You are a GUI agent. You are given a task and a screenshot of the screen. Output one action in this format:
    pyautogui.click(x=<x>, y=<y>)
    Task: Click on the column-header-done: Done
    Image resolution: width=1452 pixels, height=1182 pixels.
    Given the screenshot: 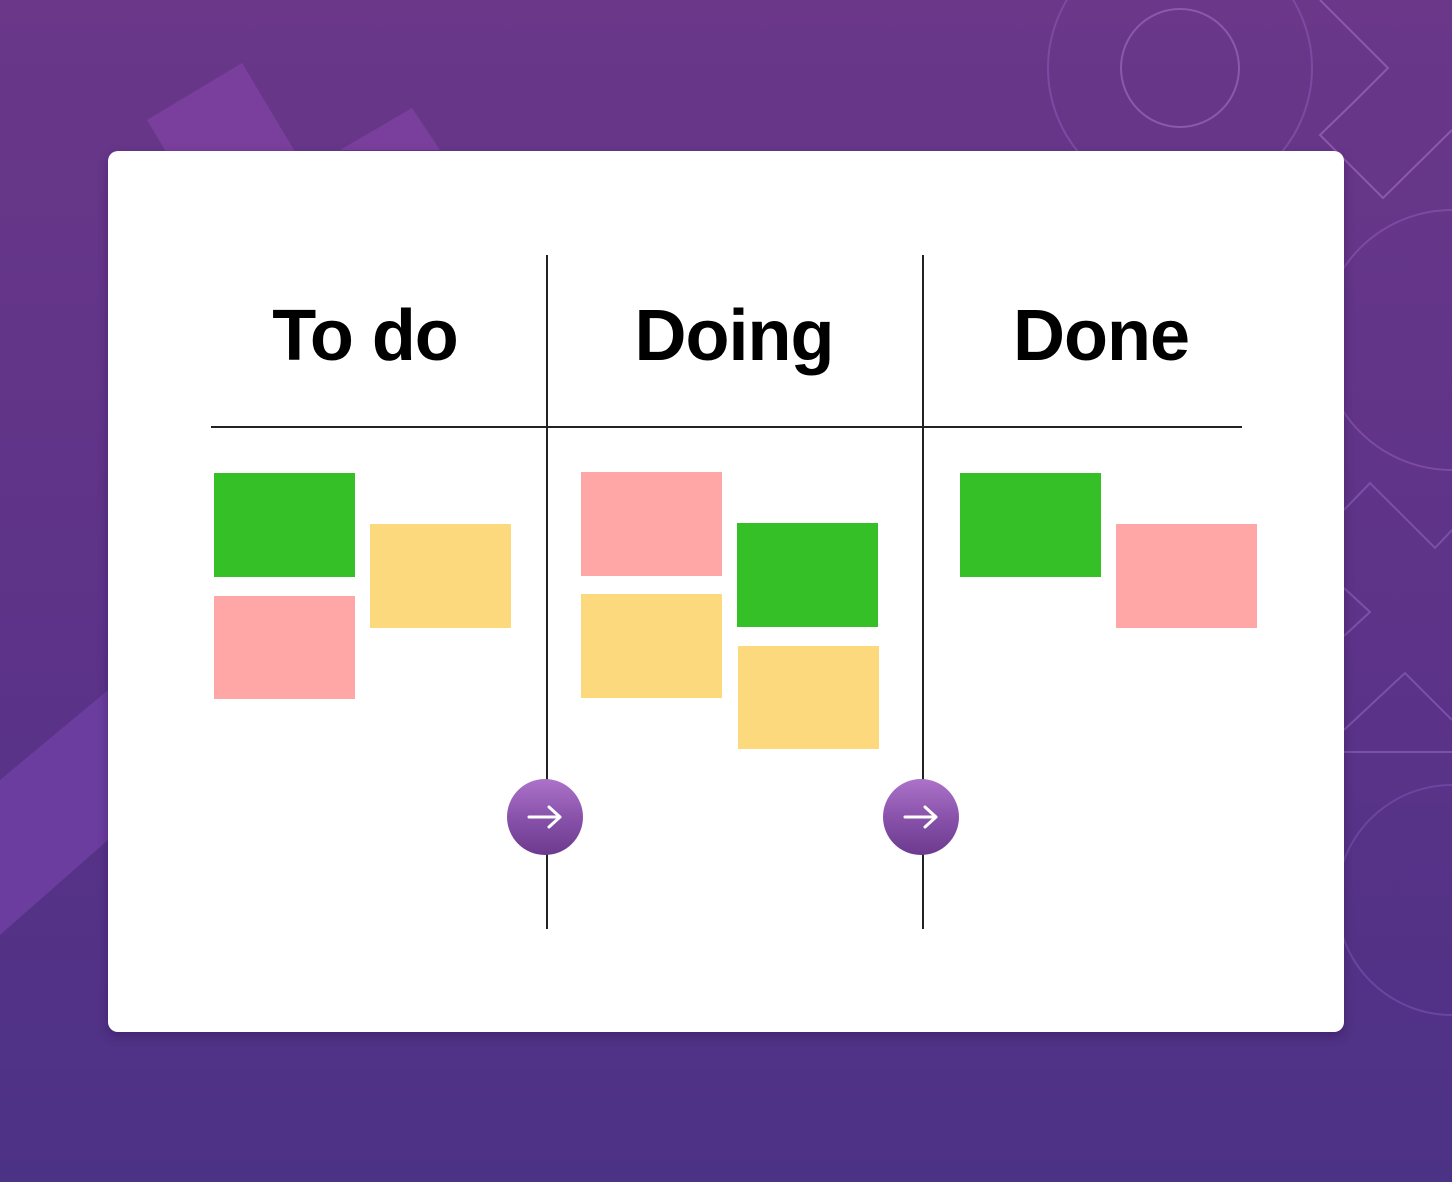 What is the action you would take?
    pyautogui.click(x=1101, y=336)
    